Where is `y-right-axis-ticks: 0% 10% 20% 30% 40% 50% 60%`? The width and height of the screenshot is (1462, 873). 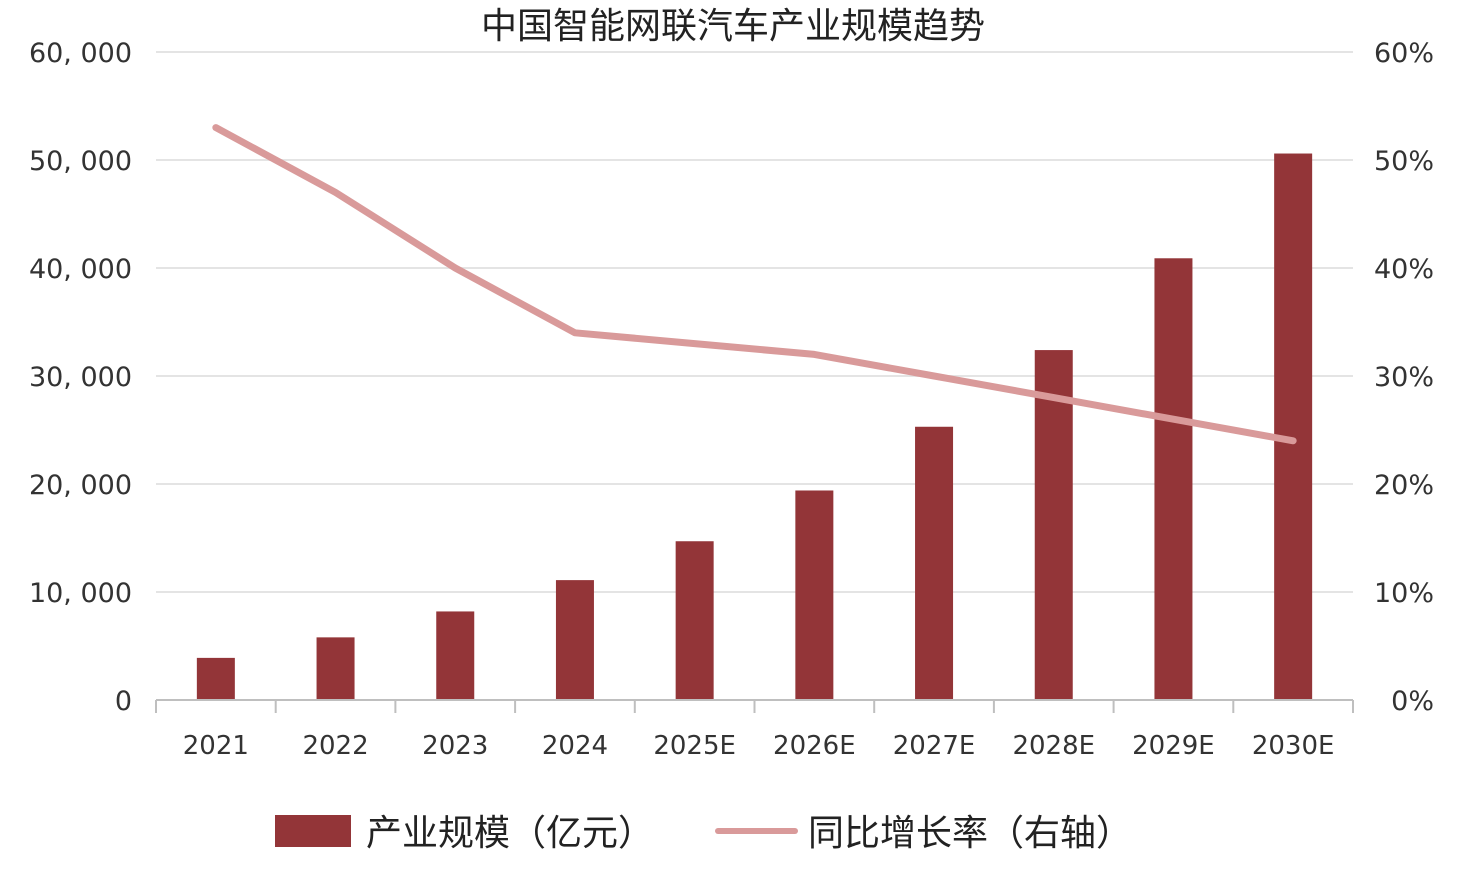
y-right-axis-ticks: 0% 10% 20% 30% 40% 50% 60% is located at coordinates (1404, 377).